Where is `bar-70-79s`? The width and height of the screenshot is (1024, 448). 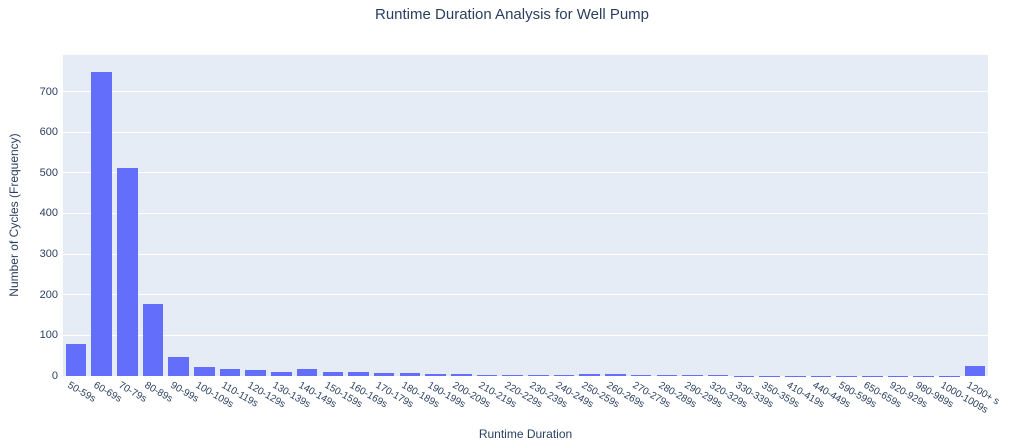
bar-70-79s is located at coordinates (127, 272).